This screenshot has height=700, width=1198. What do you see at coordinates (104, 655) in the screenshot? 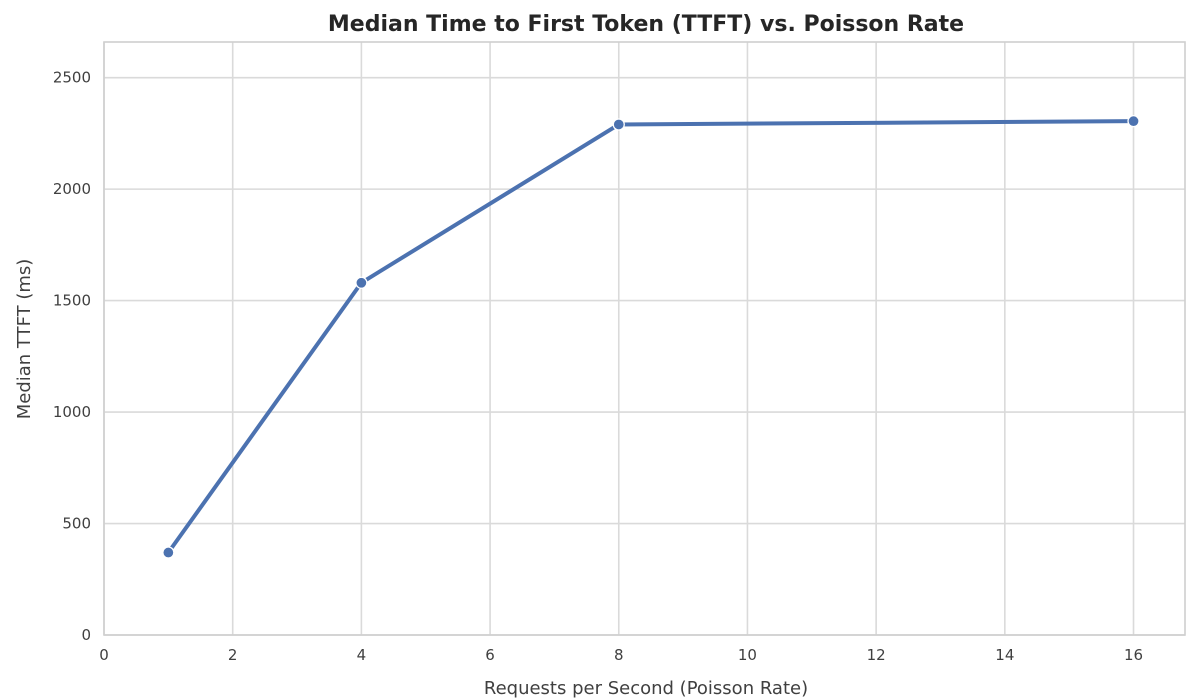
I see `x-tick-label: 0` at bounding box center [104, 655].